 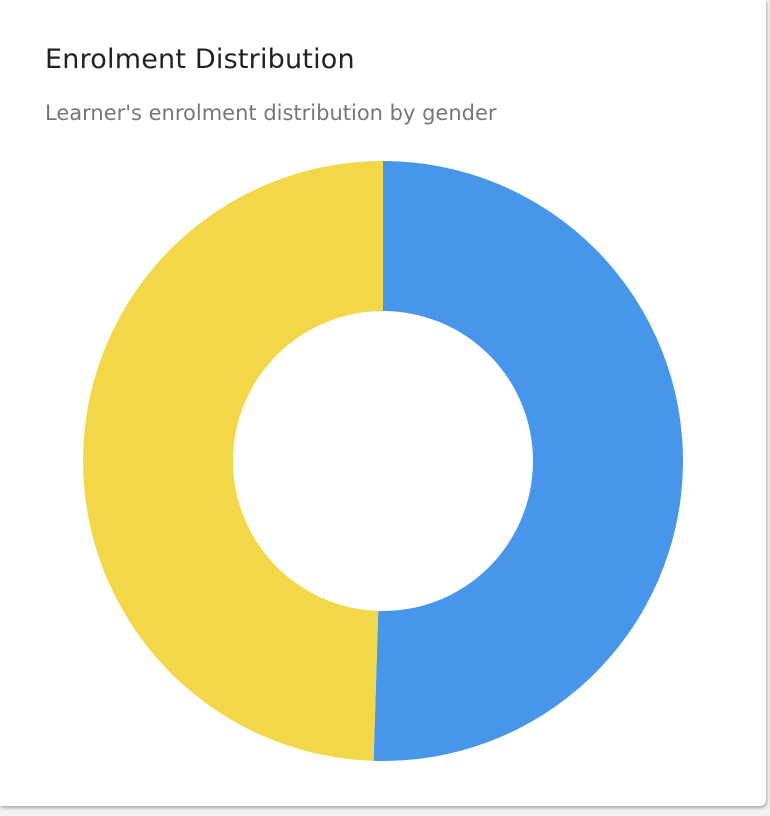 I want to click on card-title: Enrolment Distribution, so click(x=200, y=59).